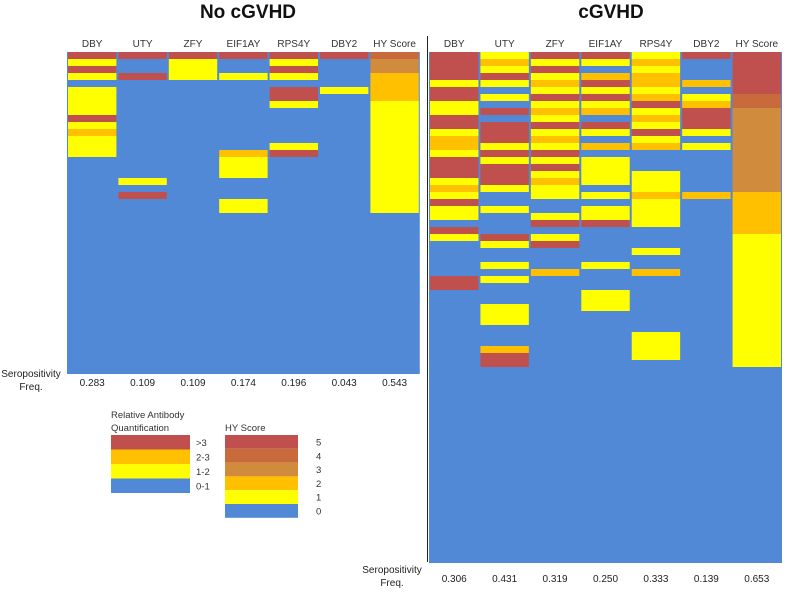 The height and width of the screenshot is (593, 800). Describe the element at coordinates (394, 44) in the screenshot. I see `column-header: HY Score` at that location.